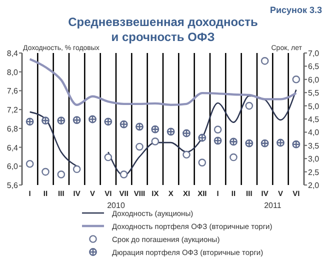 This screenshot has height=275, width=327. I want to click on y2-tick-label: 6,0, so click(314, 79).